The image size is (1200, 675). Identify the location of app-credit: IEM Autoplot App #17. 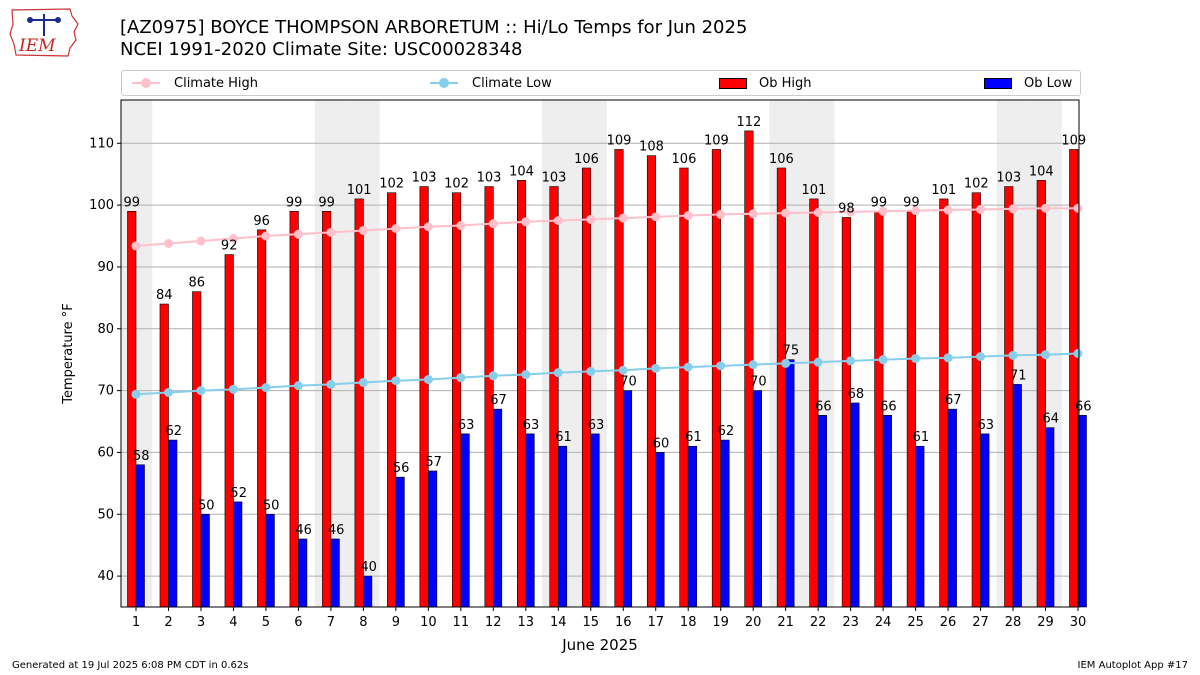
(1132, 665).